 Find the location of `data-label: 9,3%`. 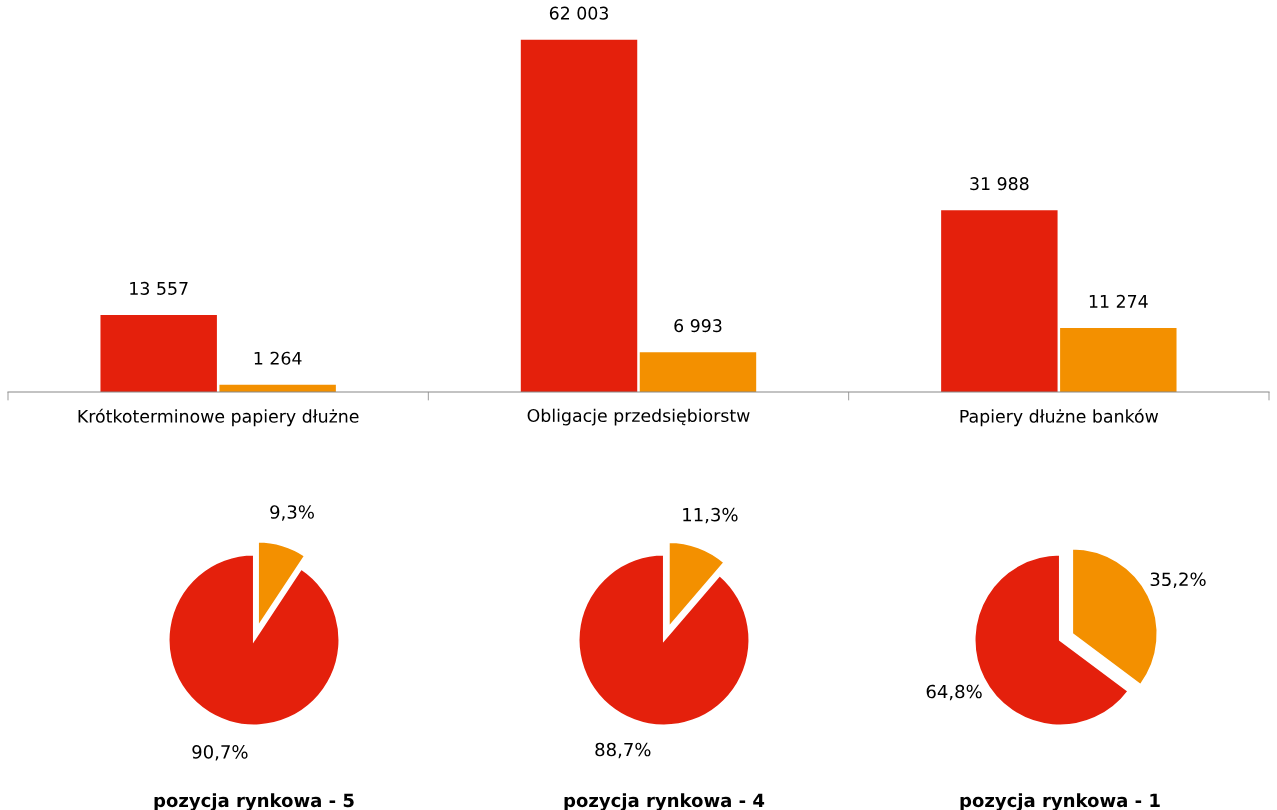

data-label: 9,3% is located at coordinates (292, 513).